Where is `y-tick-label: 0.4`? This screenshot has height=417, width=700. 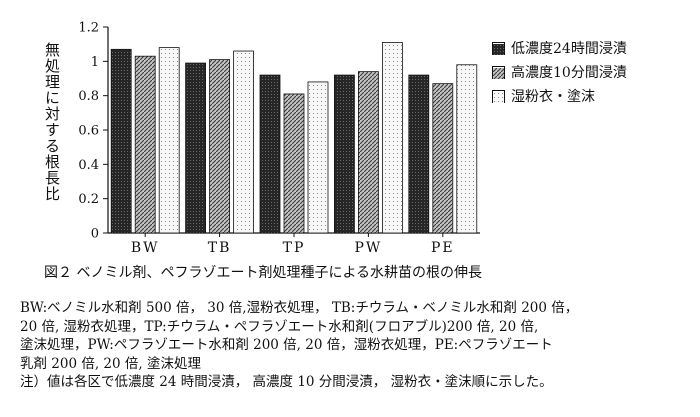 y-tick-label: 0.4 is located at coordinates (88, 165).